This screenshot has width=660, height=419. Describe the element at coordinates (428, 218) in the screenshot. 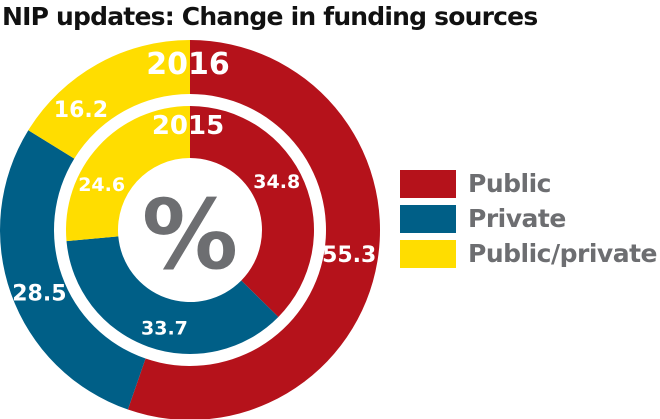

I see `legend-swatch-private` at that location.